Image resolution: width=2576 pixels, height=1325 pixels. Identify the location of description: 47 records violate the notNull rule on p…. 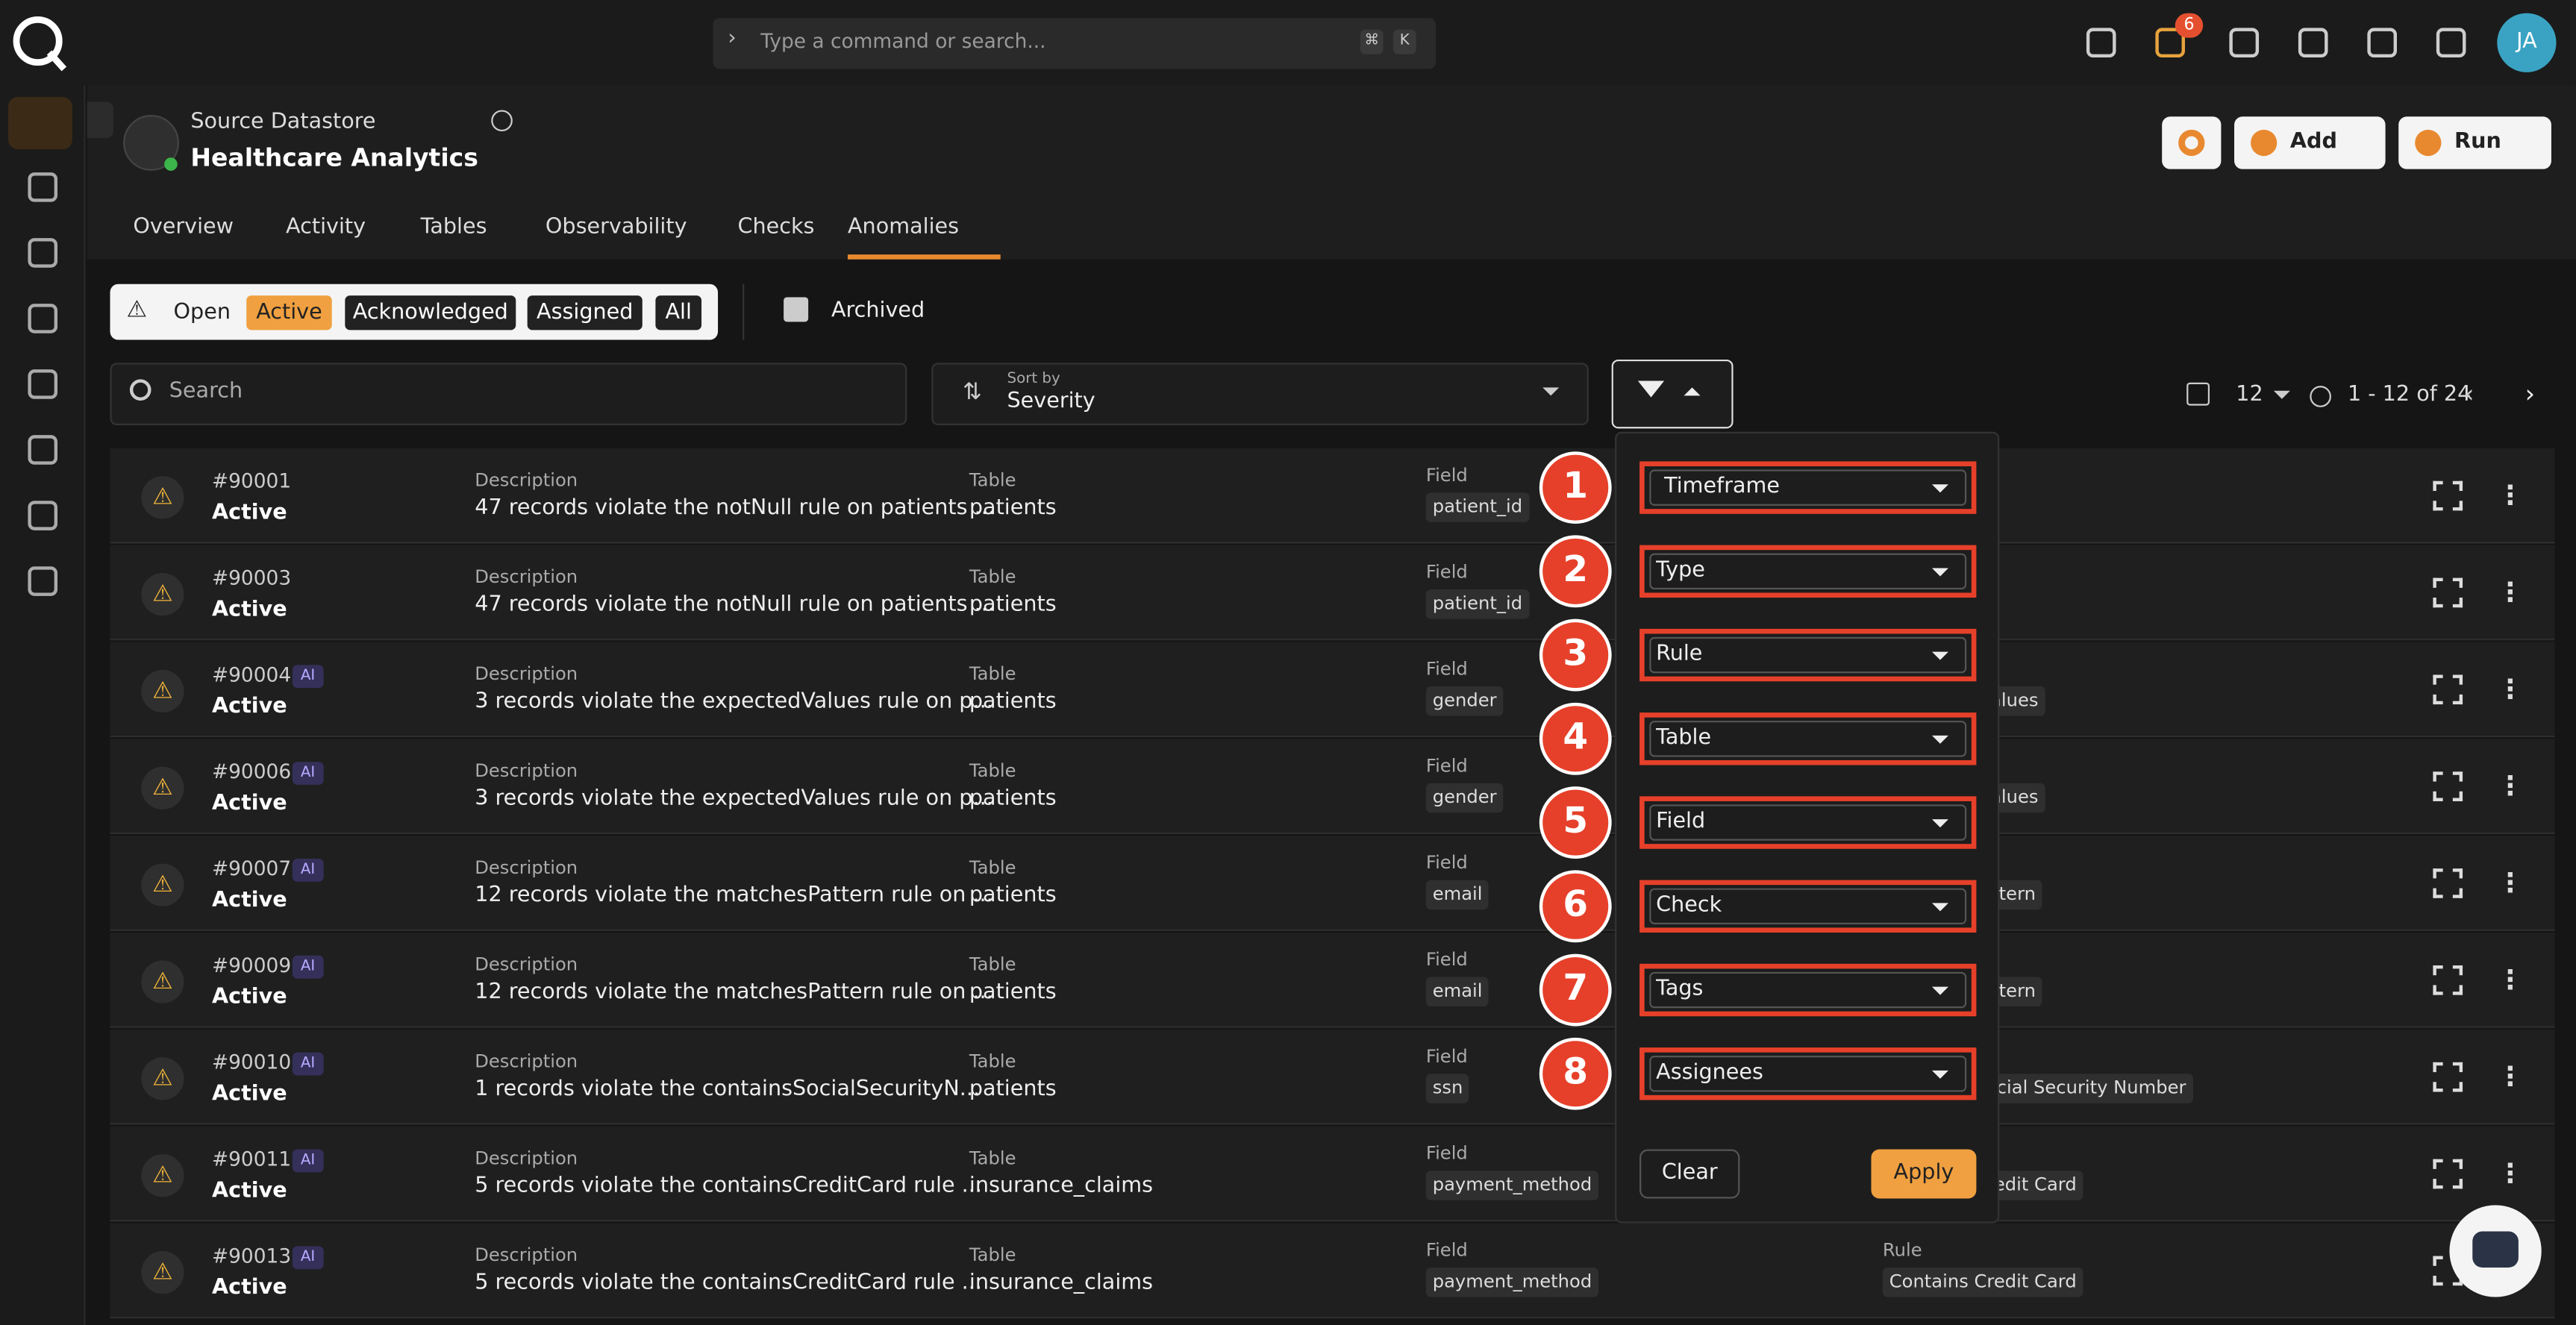
(735, 508).